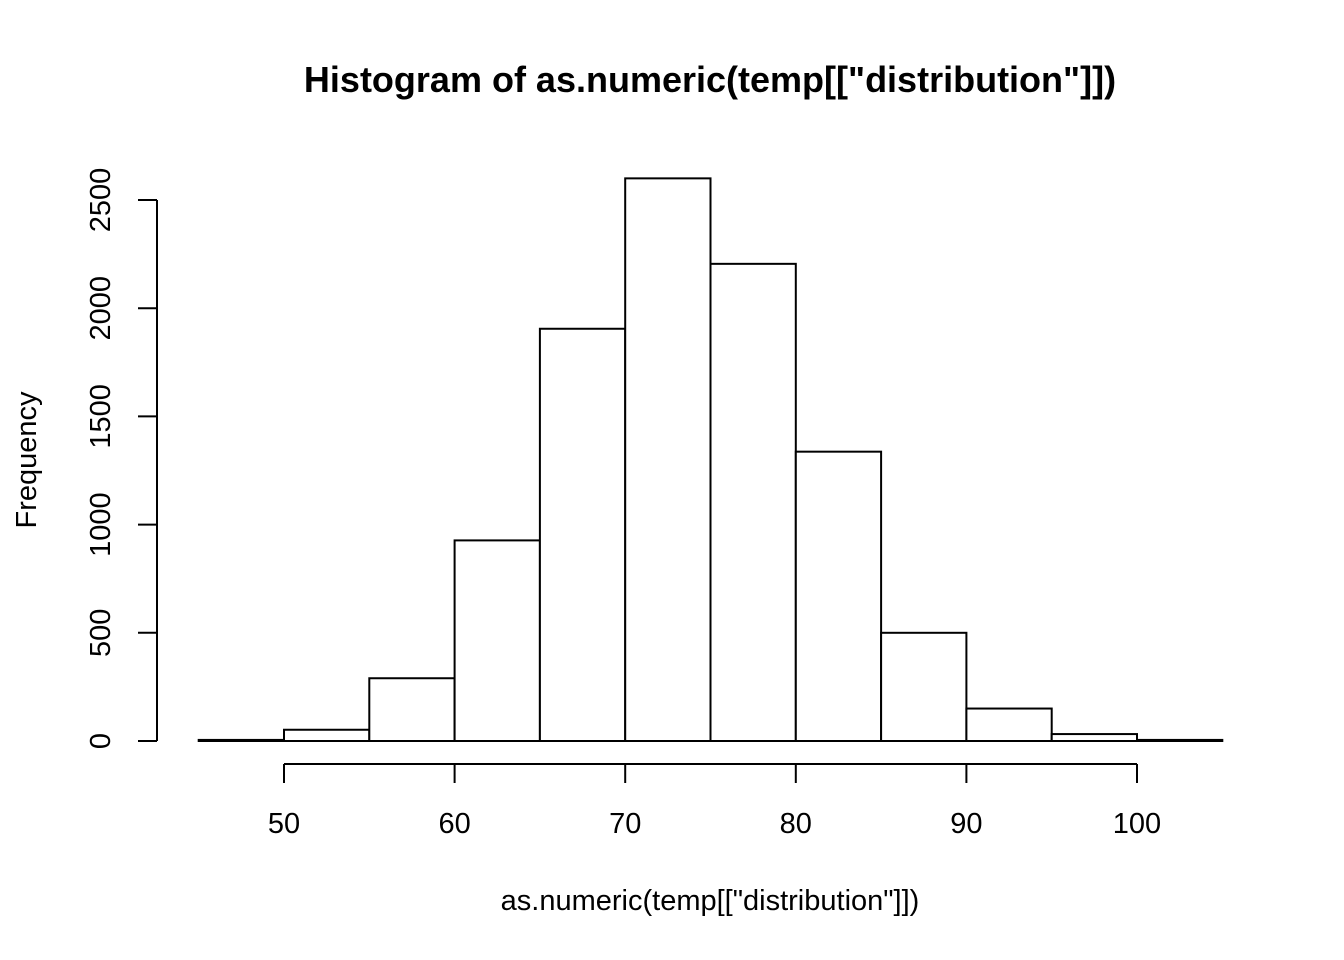  I want to click on x-tick-label: 90, so click(966, 824).